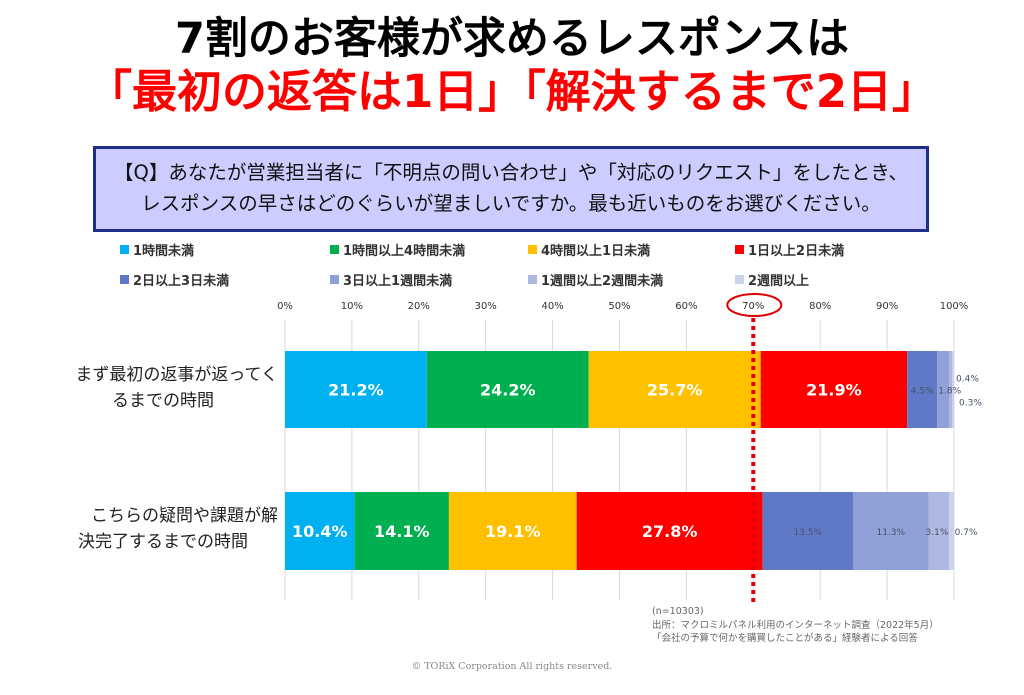 The height and width of the screenshot is (695, 1024). I want to click on category-label-1-line1: まず最初の返事が返ってく, so click(176, 375).